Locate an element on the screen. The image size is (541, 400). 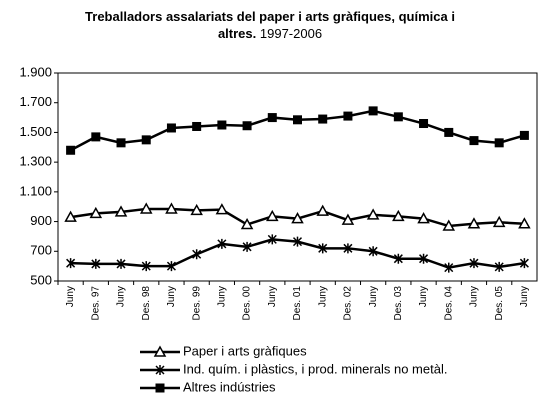
x-tick-label: Des. 99 is located at coordinates (196, 303).